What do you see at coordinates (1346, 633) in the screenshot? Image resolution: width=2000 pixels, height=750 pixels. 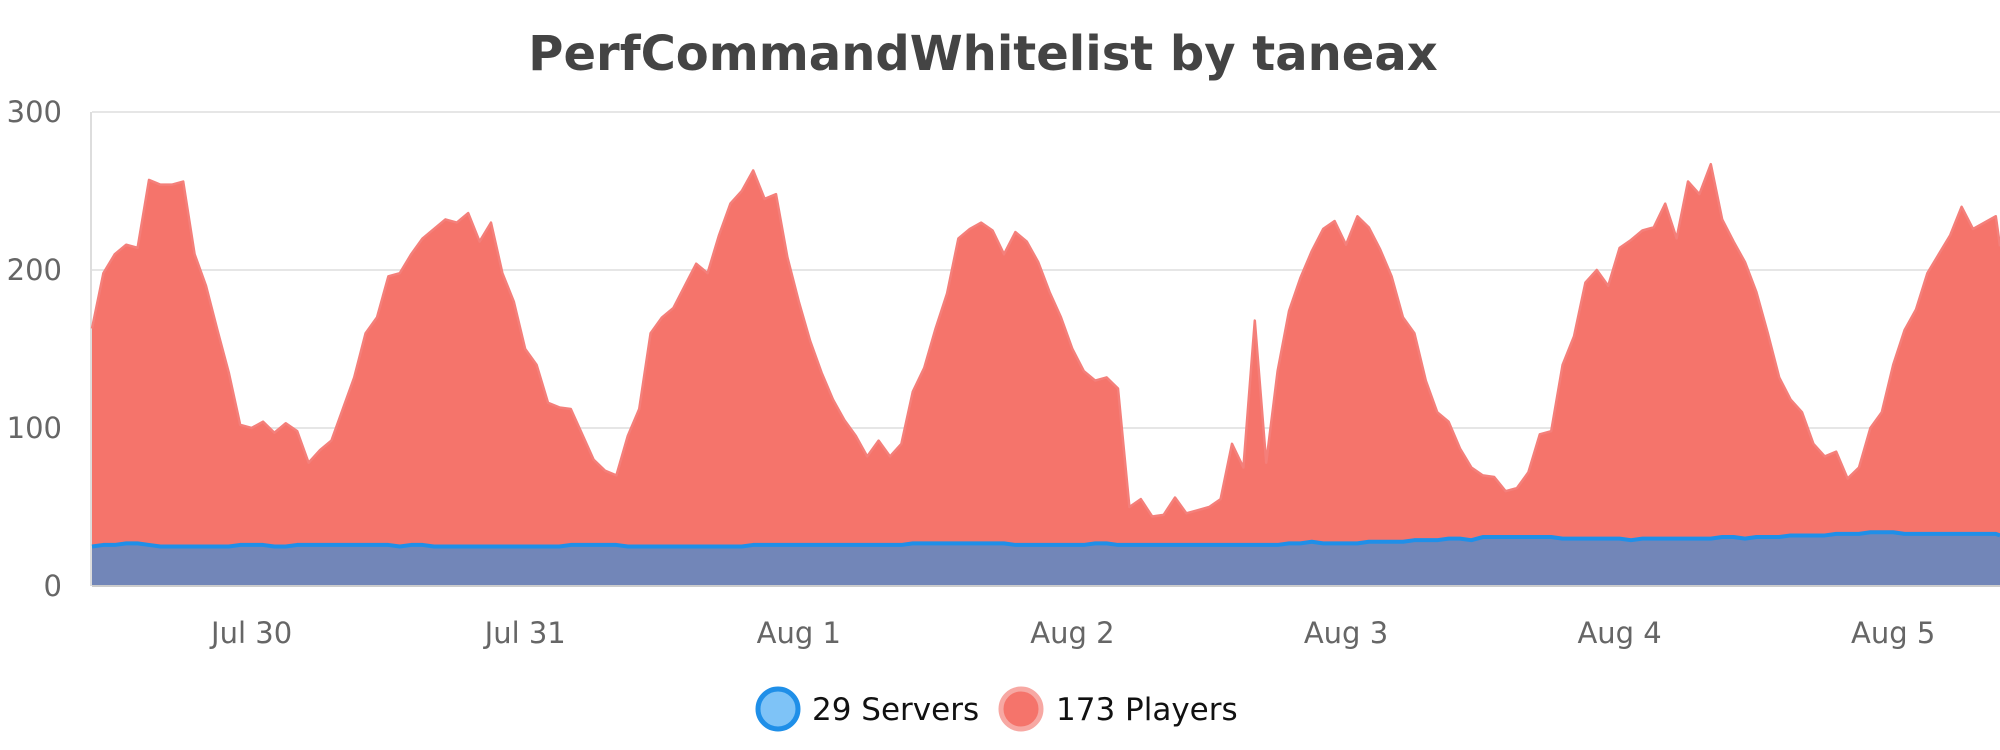 I see `x-tick-label: Aug 3` at bounding box center [1346, 633].